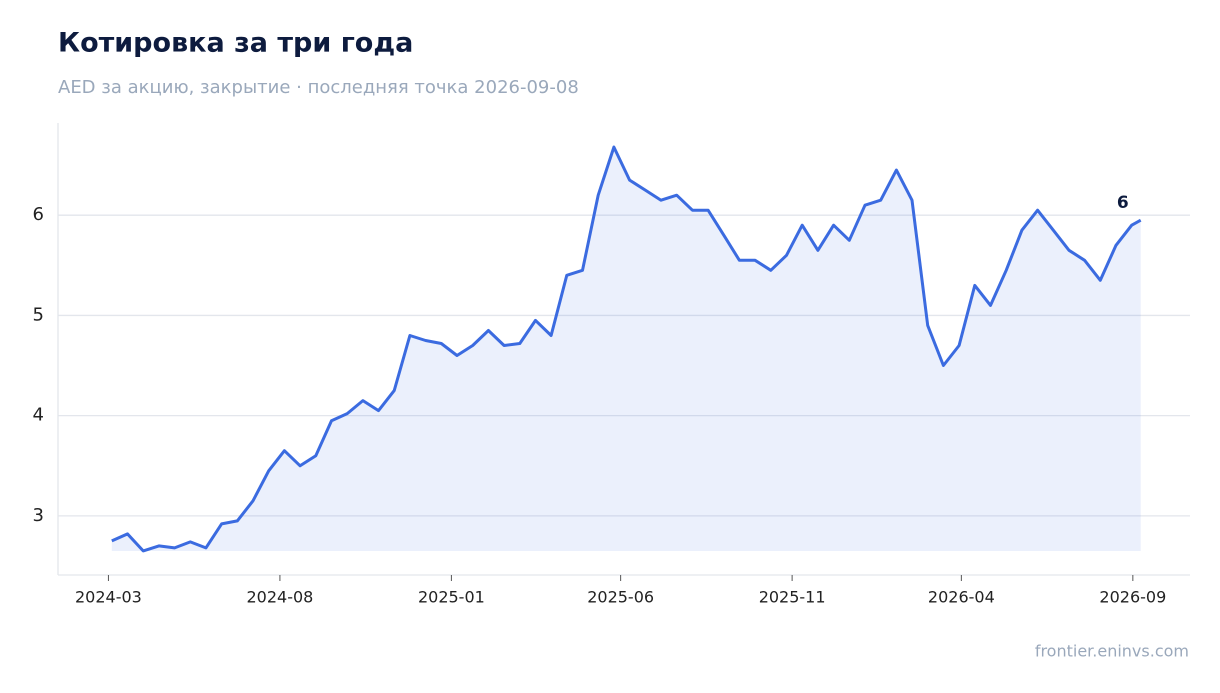 The image size is (1220, 693). Describe the element at coordinates (792, 597) in the screenshot. I see `x-tick-label: 2025-11` at that location.